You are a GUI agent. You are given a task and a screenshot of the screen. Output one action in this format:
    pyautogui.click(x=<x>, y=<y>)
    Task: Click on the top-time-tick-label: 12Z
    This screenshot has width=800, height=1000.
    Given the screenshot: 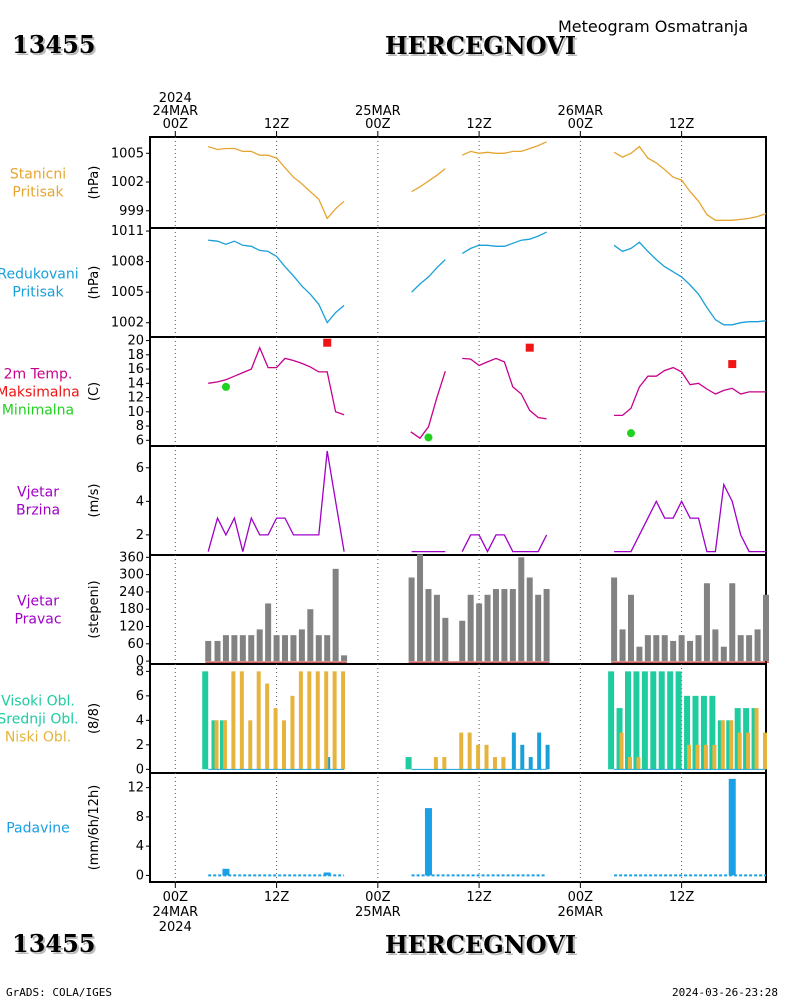 What is the action you would take?
    pyautogui.click(x=479, y=124)
    